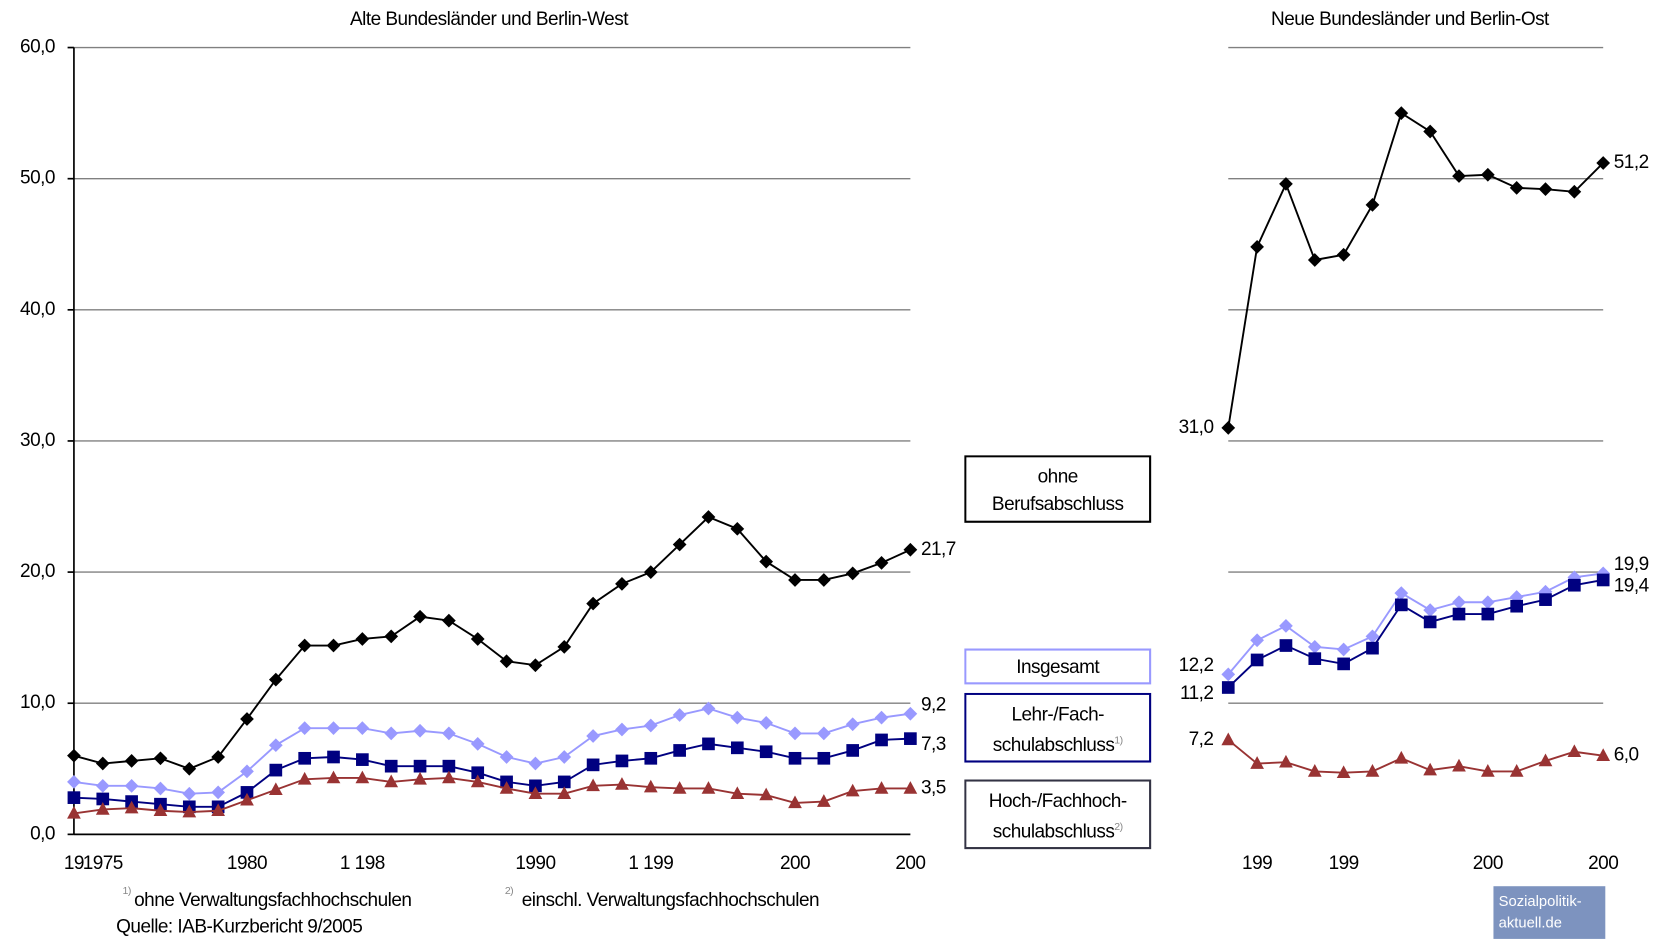 This screenshot has width=1656, height=940. I want to click on y-tick-label: 30,0, so click(37, 440).